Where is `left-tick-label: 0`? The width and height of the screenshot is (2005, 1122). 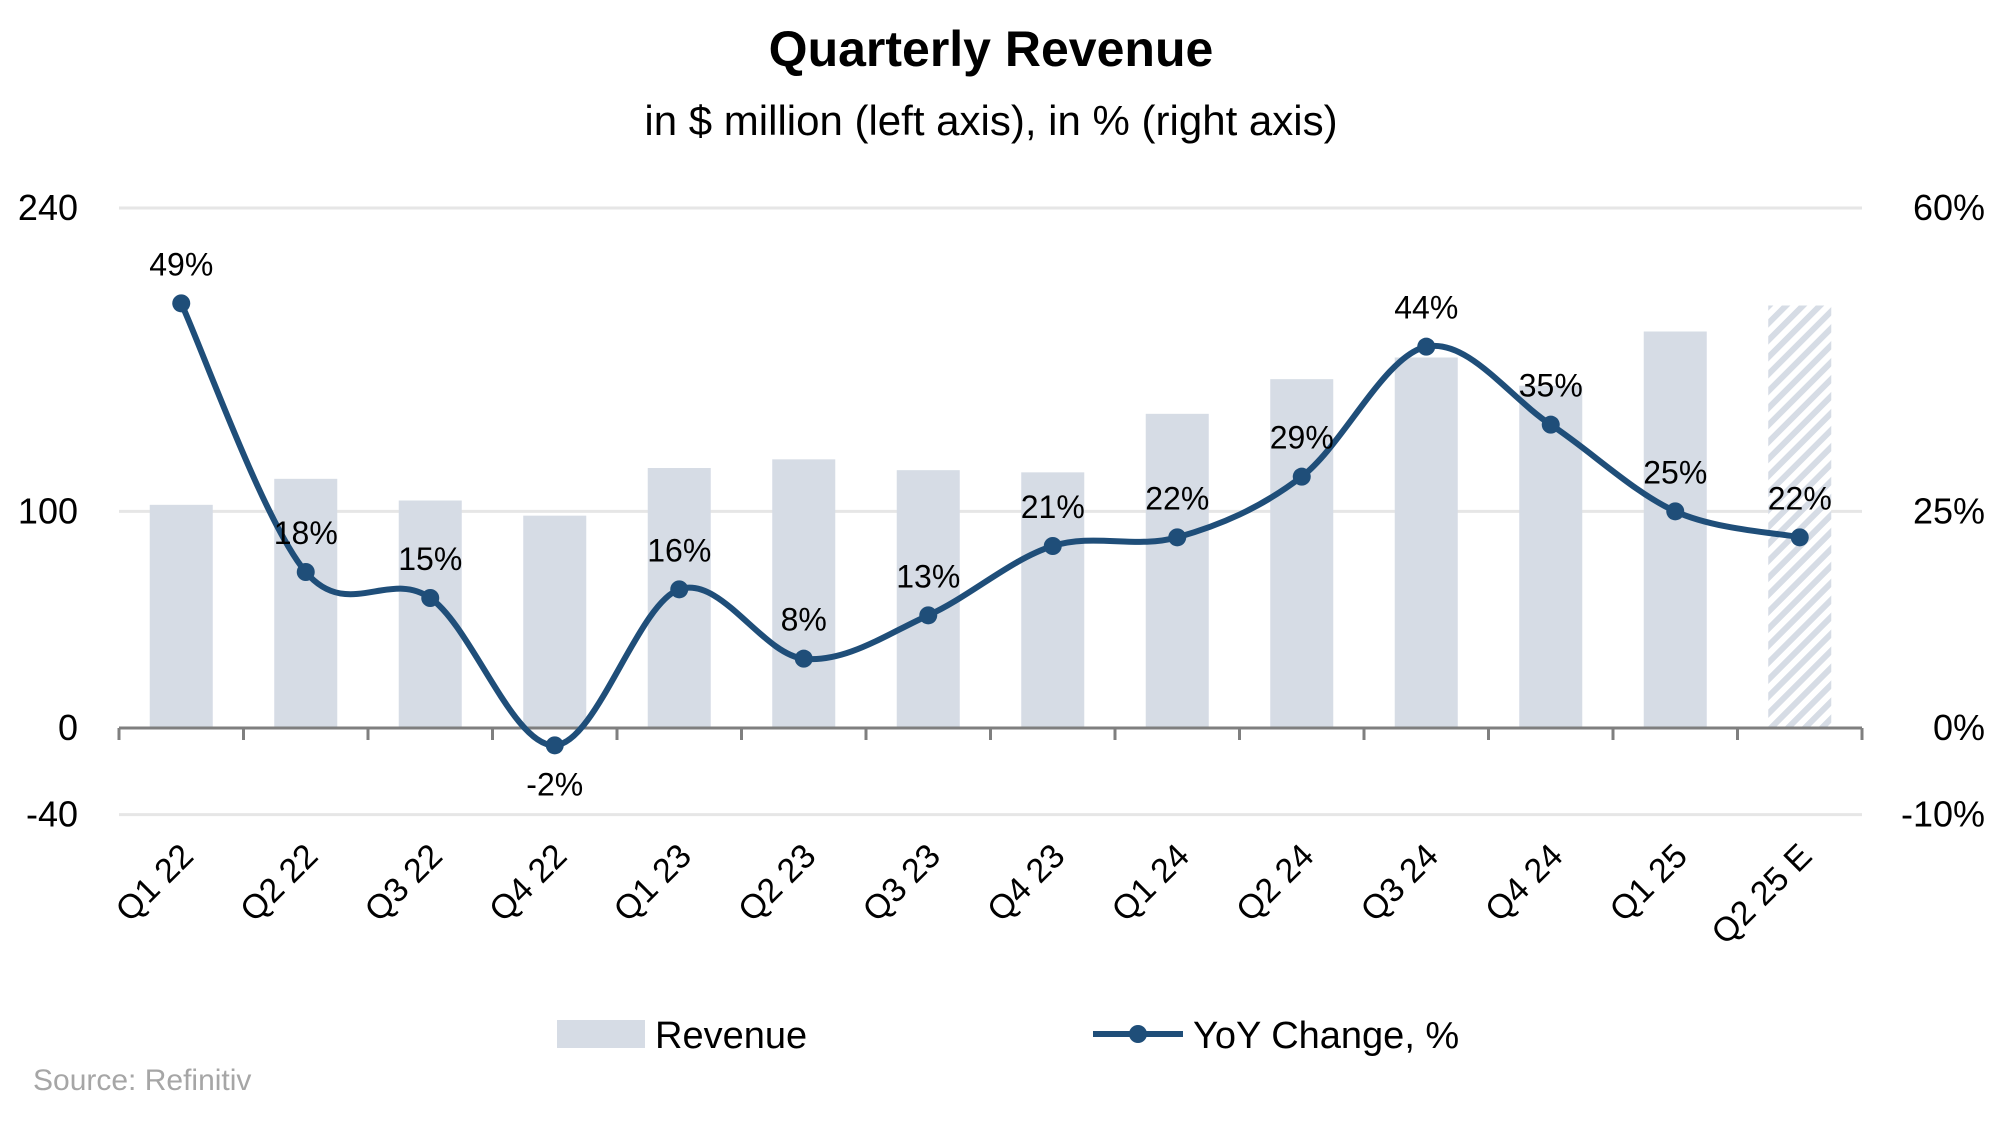
left-tick-label: 0 is located at coordinates (68, 727).